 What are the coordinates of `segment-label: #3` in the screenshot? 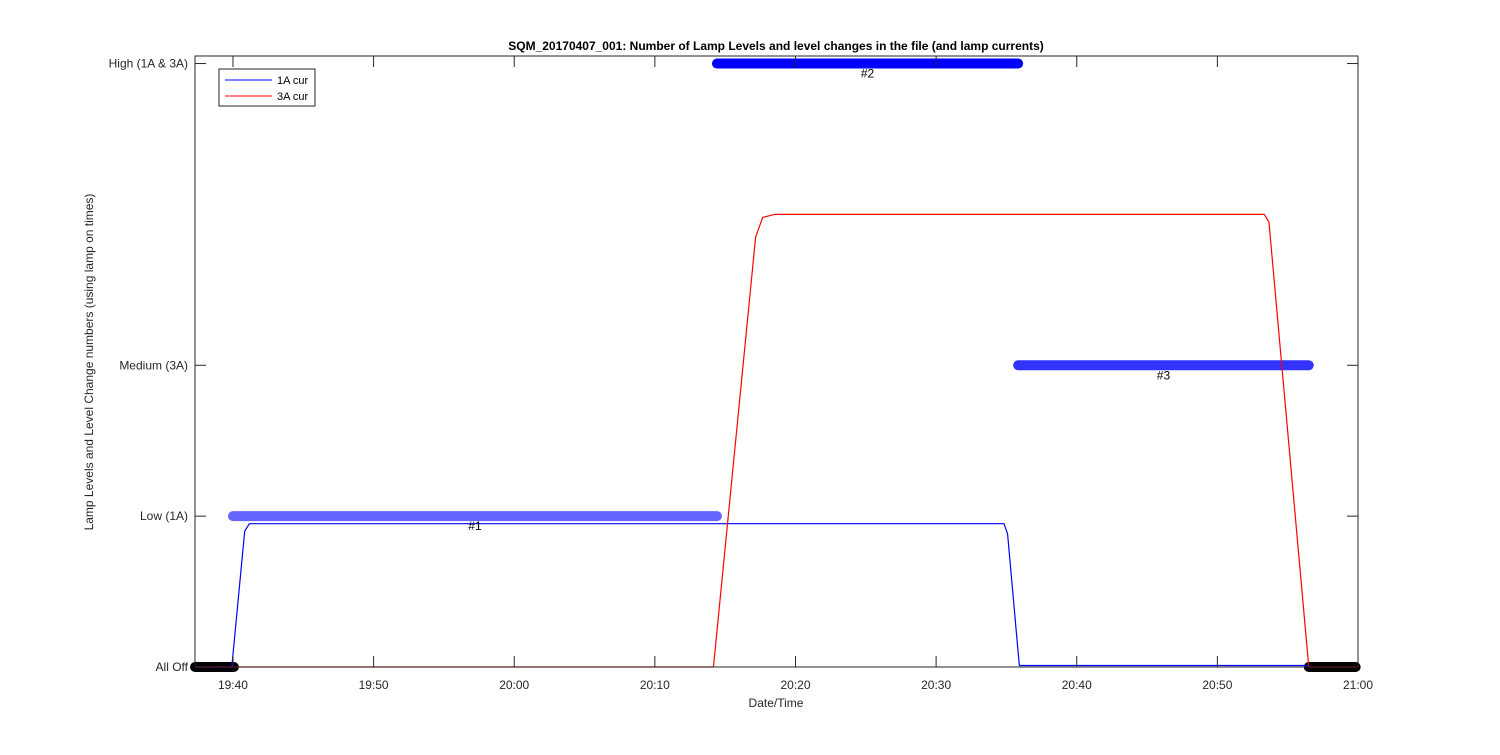 It's located at (1164, 375).